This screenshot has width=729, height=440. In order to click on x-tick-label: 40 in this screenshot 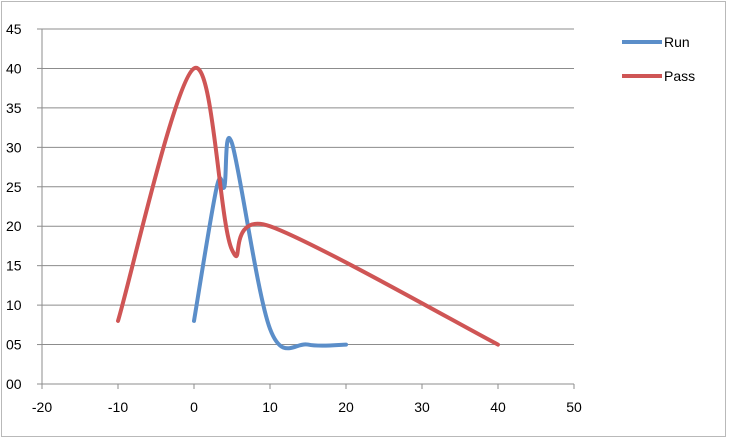, I will do `click(498, 407)`.